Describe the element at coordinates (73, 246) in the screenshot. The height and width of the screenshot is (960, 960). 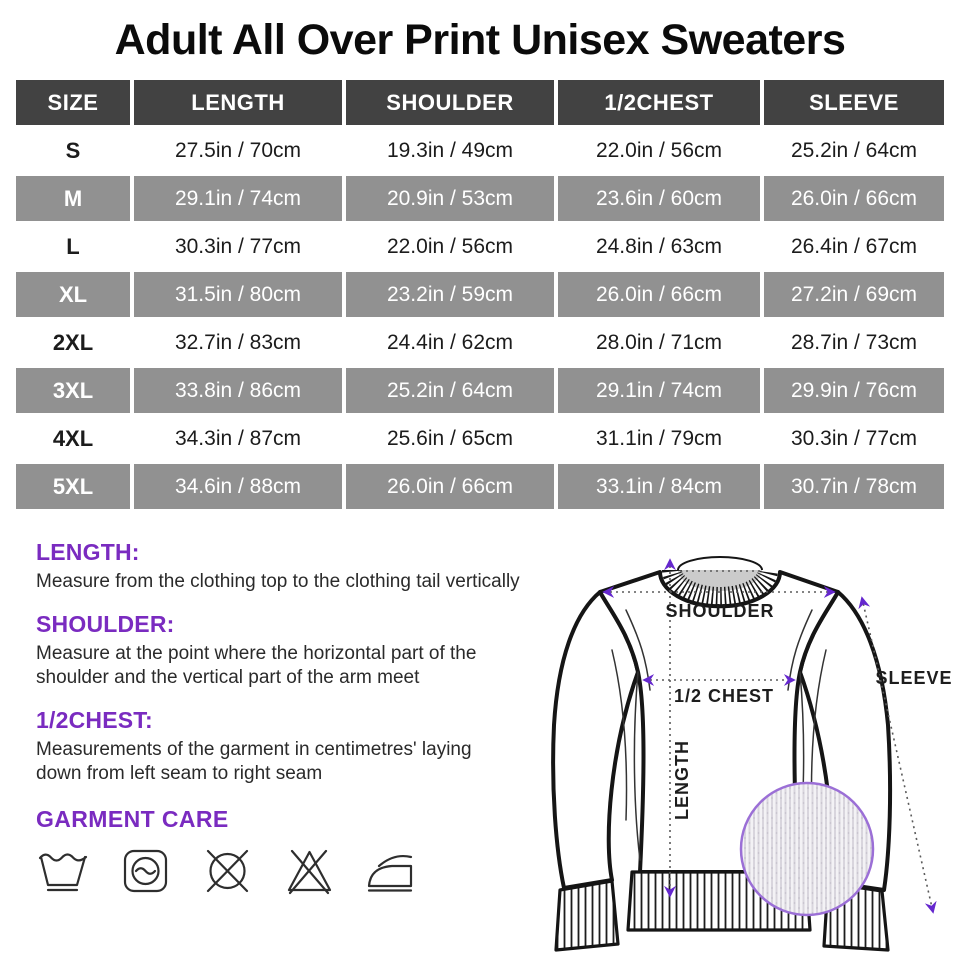
I see `size-cell: L` at that location.